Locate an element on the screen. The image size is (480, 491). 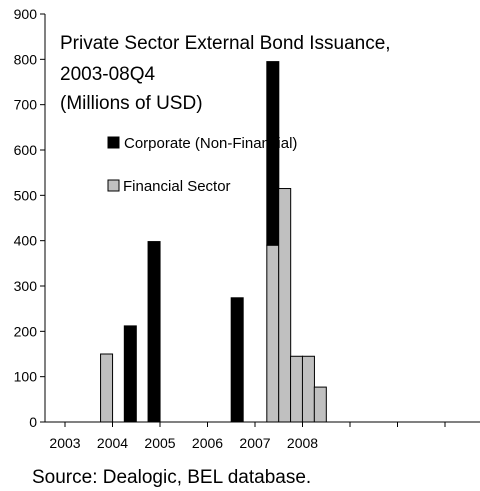
x-tick-label: 2005 is located at coordinates (159, 443).